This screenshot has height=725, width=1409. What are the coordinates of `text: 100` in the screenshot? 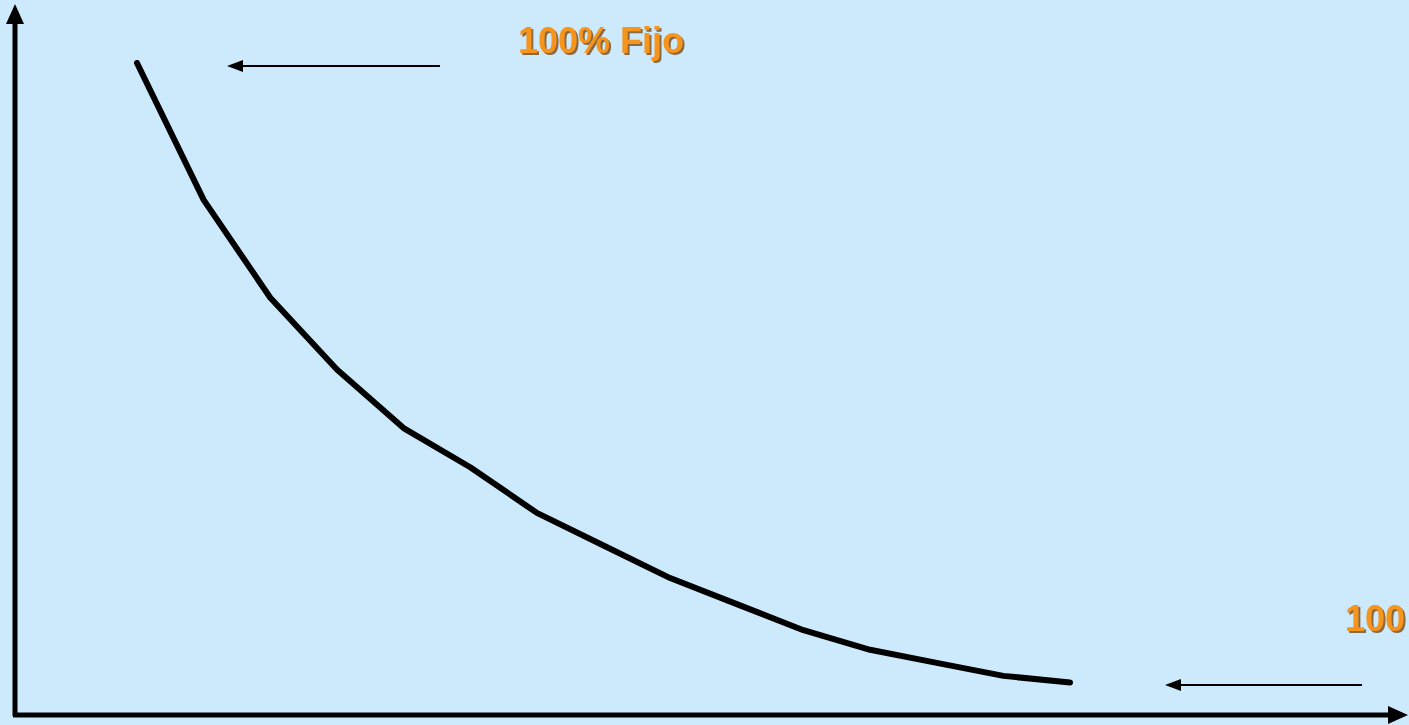 It's located at (1375, 618).